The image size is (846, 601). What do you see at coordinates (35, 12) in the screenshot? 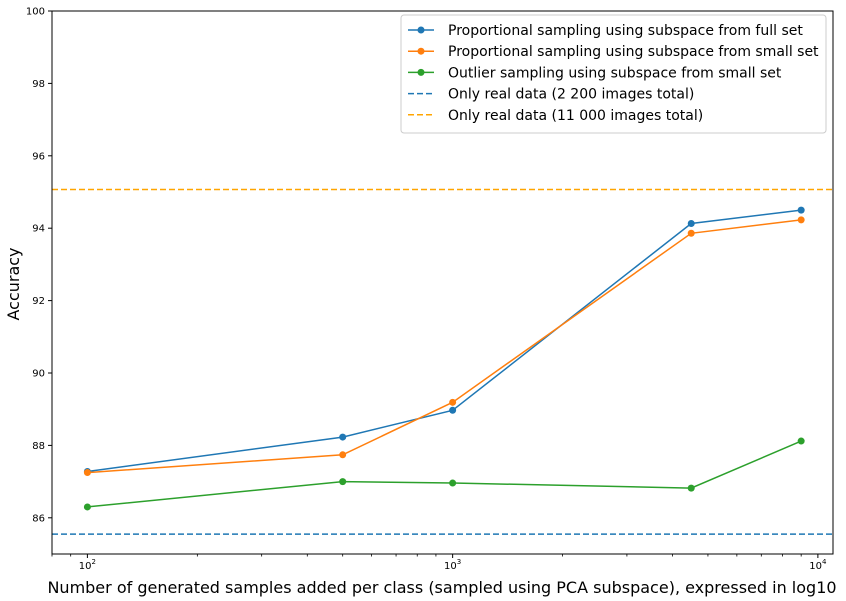
I see `y-tick-label: 100` at bounding box center [35, 12].